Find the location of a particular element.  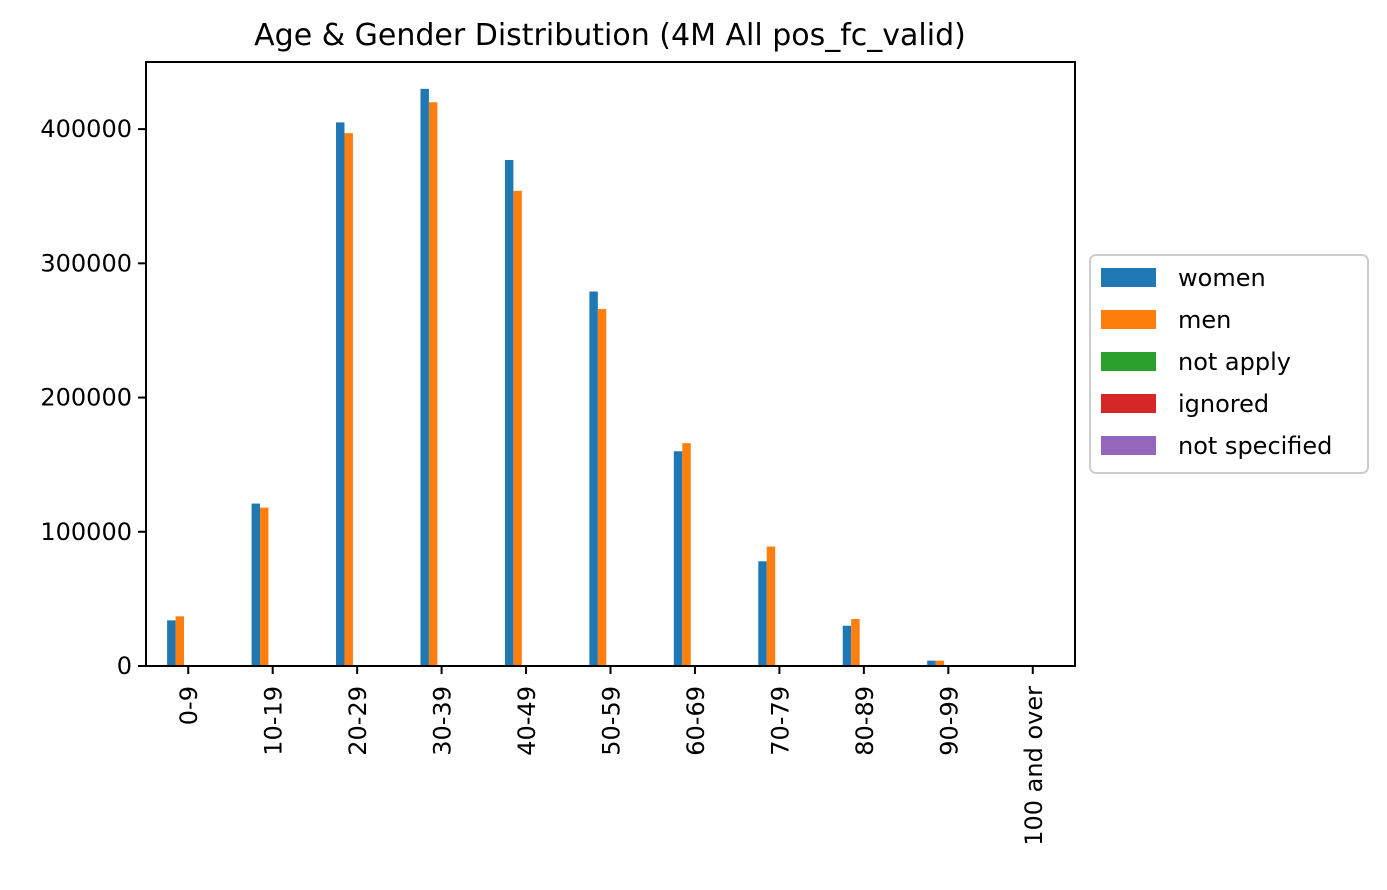

legend-label-men: men is located at coordinates (1204, 320).